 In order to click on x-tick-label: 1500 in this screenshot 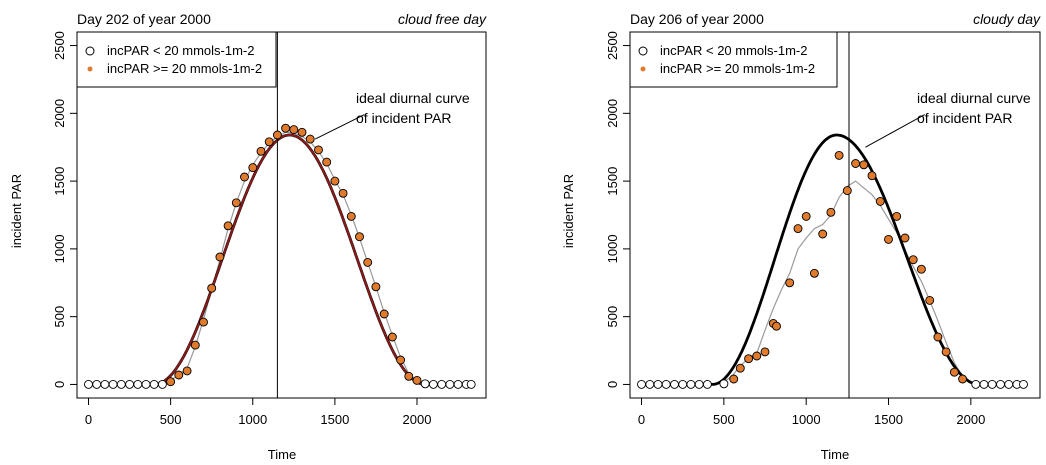, I will do `click(334, 419)`.